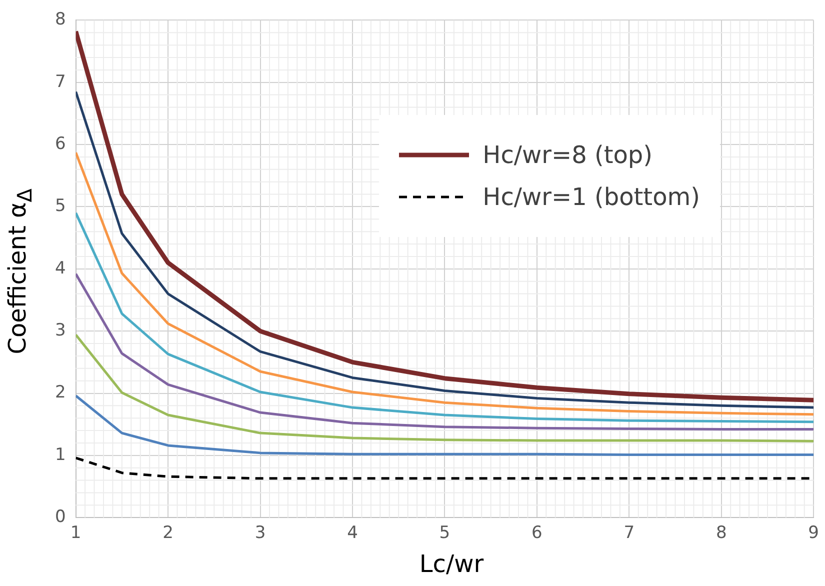  What do you see at coordinates (444, 533) in the screenshot?
I see `x-tick-label: 5` at bounding box center [444, 533].